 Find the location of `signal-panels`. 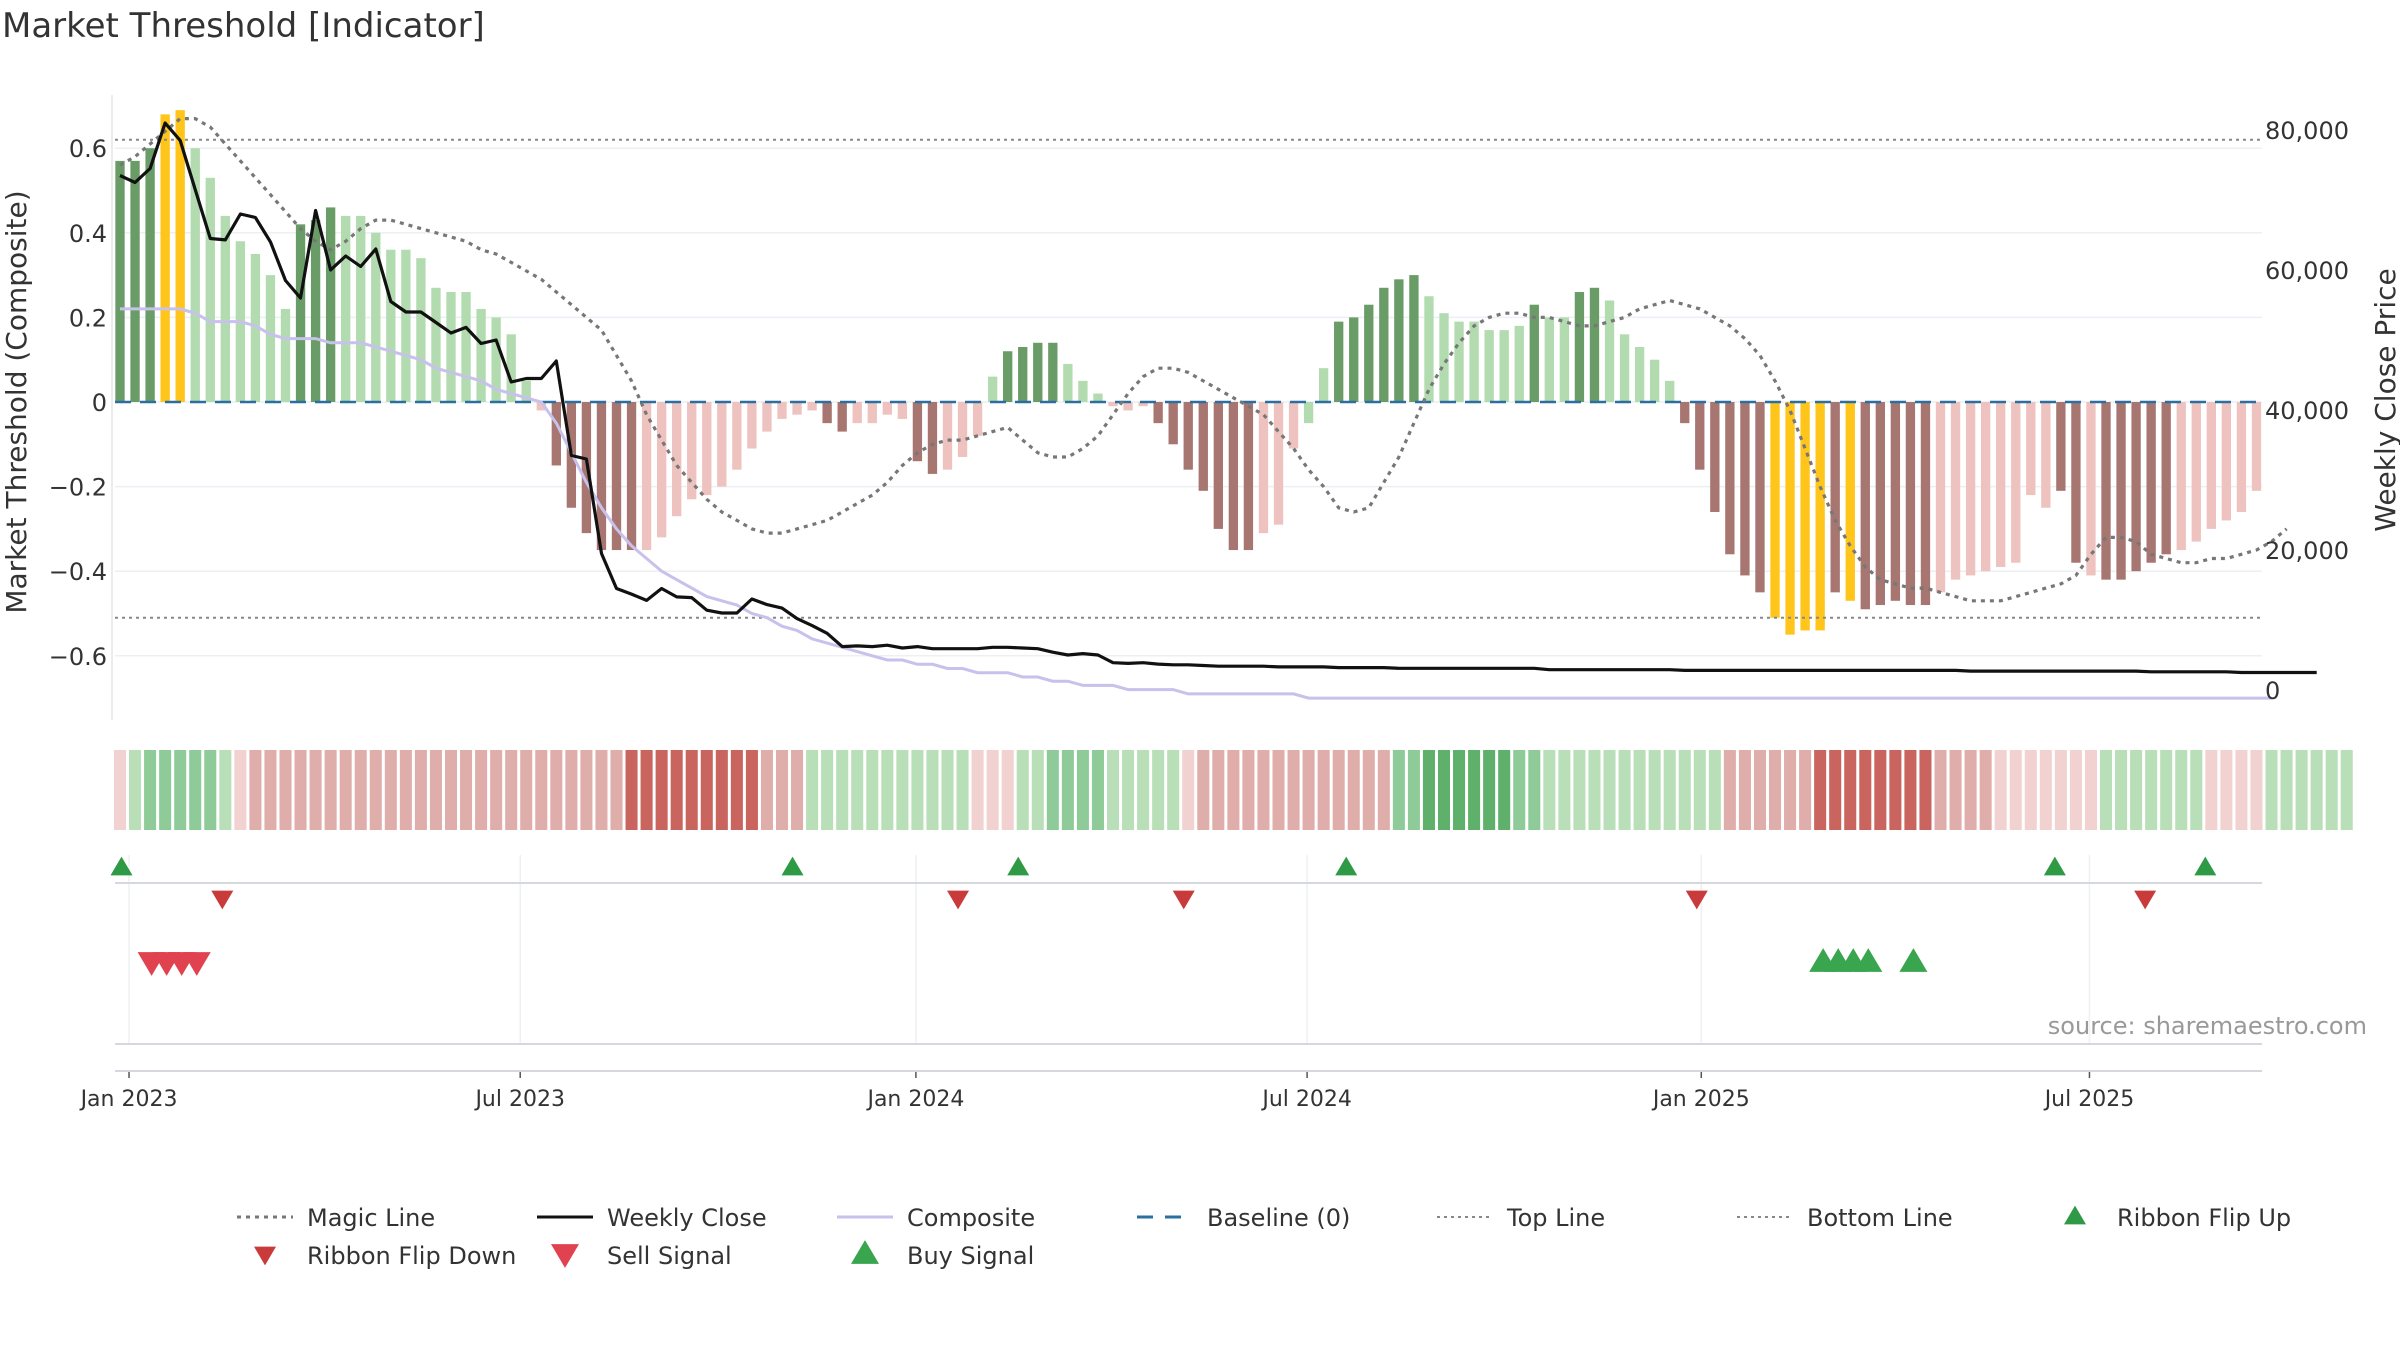

signal-panels is located at coordinates (1163, 916).